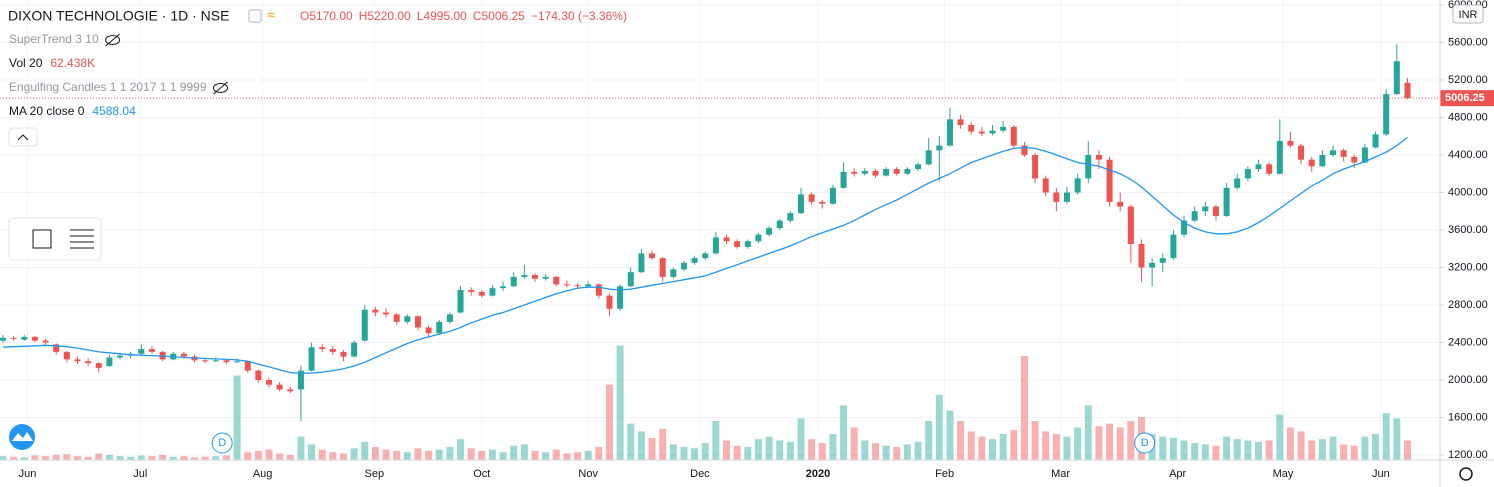  I want to click on currency-badge, so click(1468, 14).